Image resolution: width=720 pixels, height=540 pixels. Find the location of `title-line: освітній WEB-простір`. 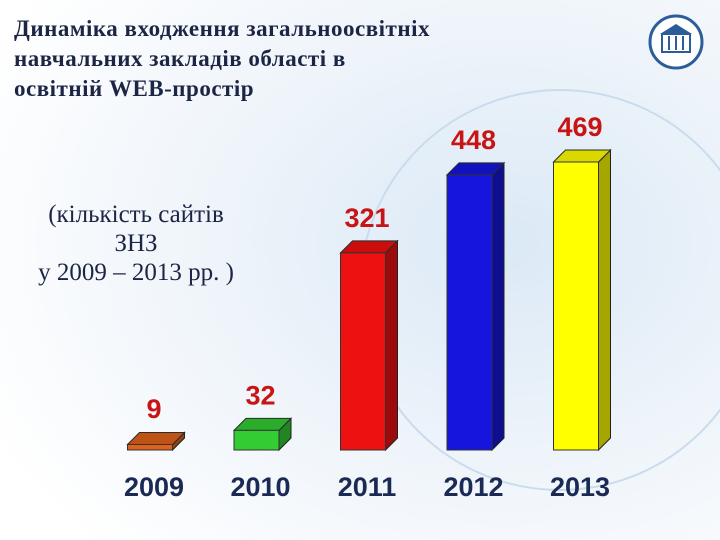

title-line: освітній WEB-простір is located at coordinates (134, 88).